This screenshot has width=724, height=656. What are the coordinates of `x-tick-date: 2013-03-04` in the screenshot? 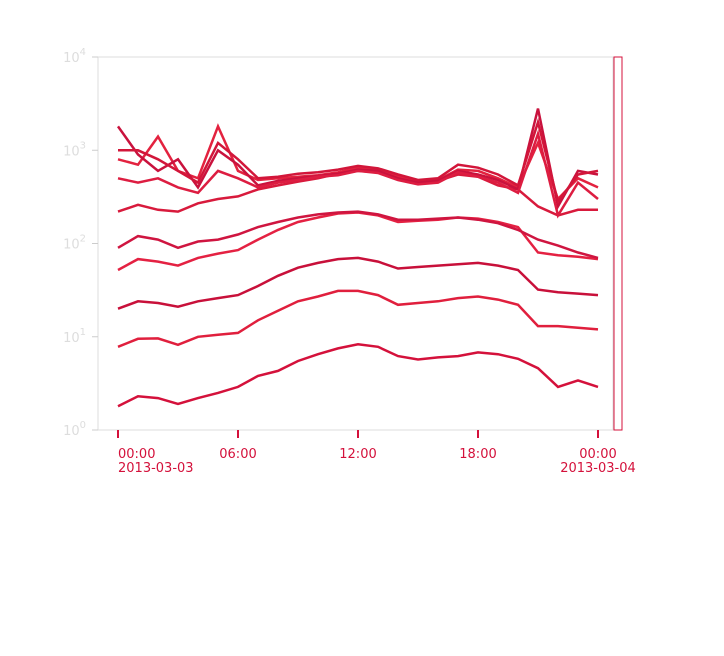 It's located at (598, 468).